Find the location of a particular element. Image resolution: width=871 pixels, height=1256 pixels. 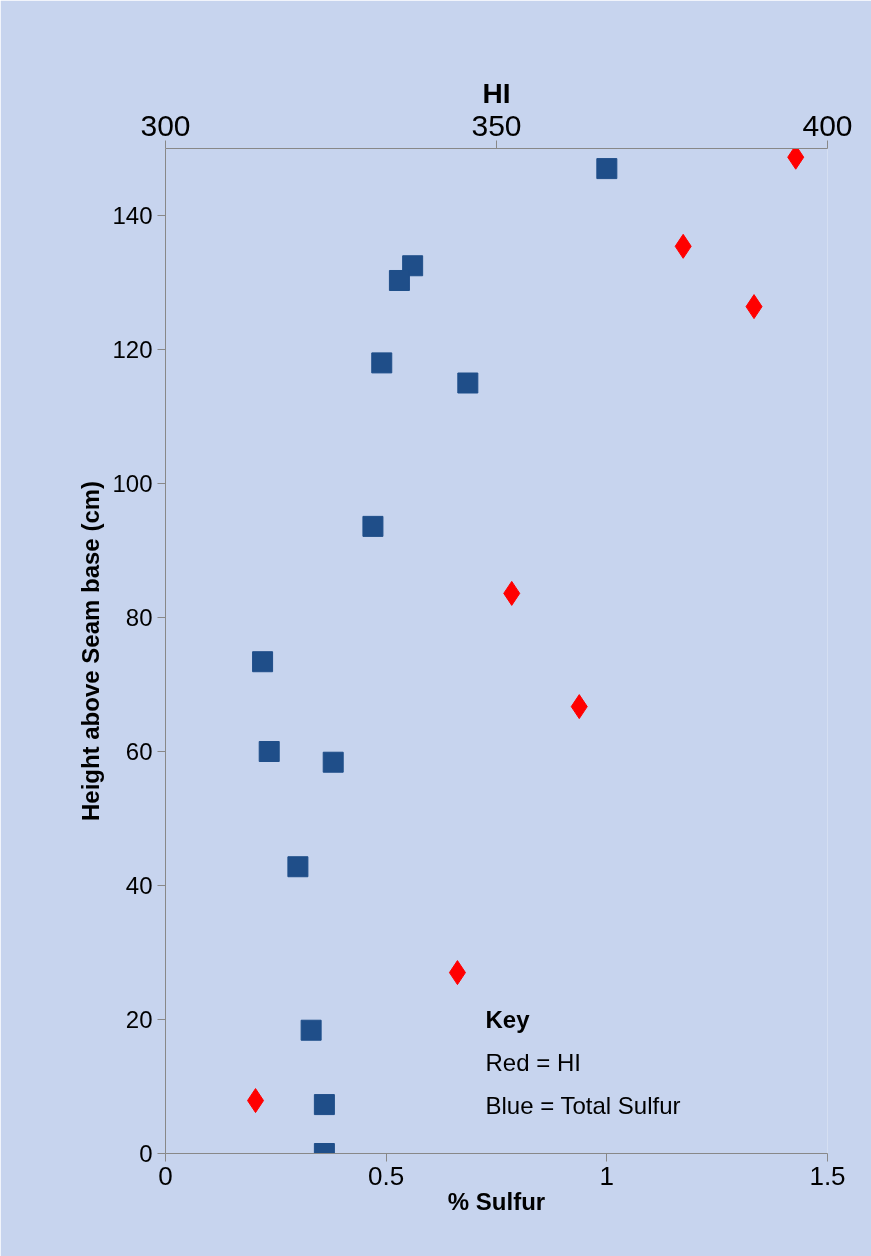

x-axis-title: % Sulfur is located at coordinates (496, 1201).